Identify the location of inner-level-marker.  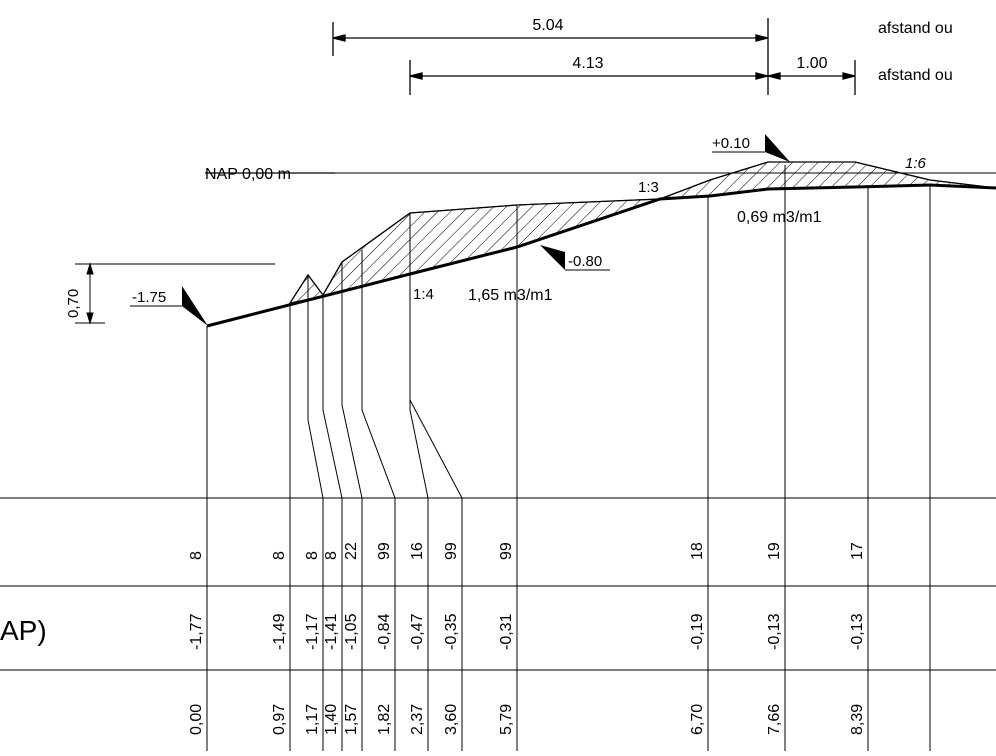
(575, 258).